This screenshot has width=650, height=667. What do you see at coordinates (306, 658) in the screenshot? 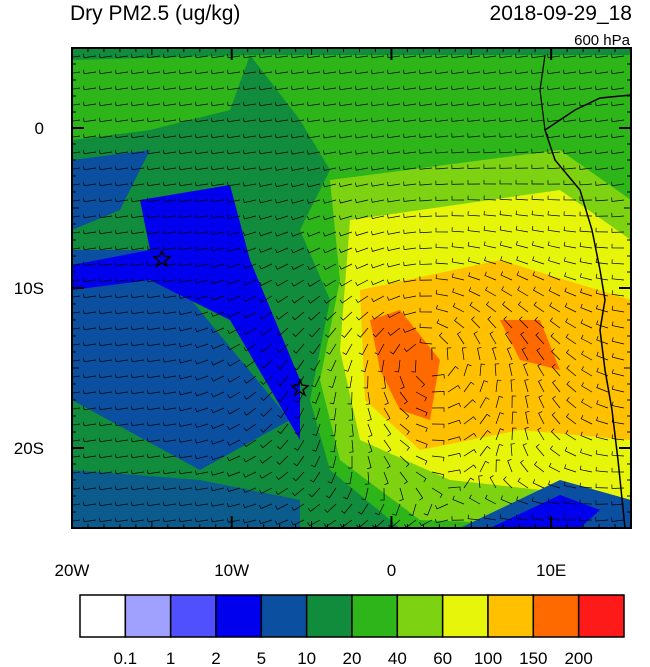
I see `colorbar-label: 10` at bounding box center [306, 658].